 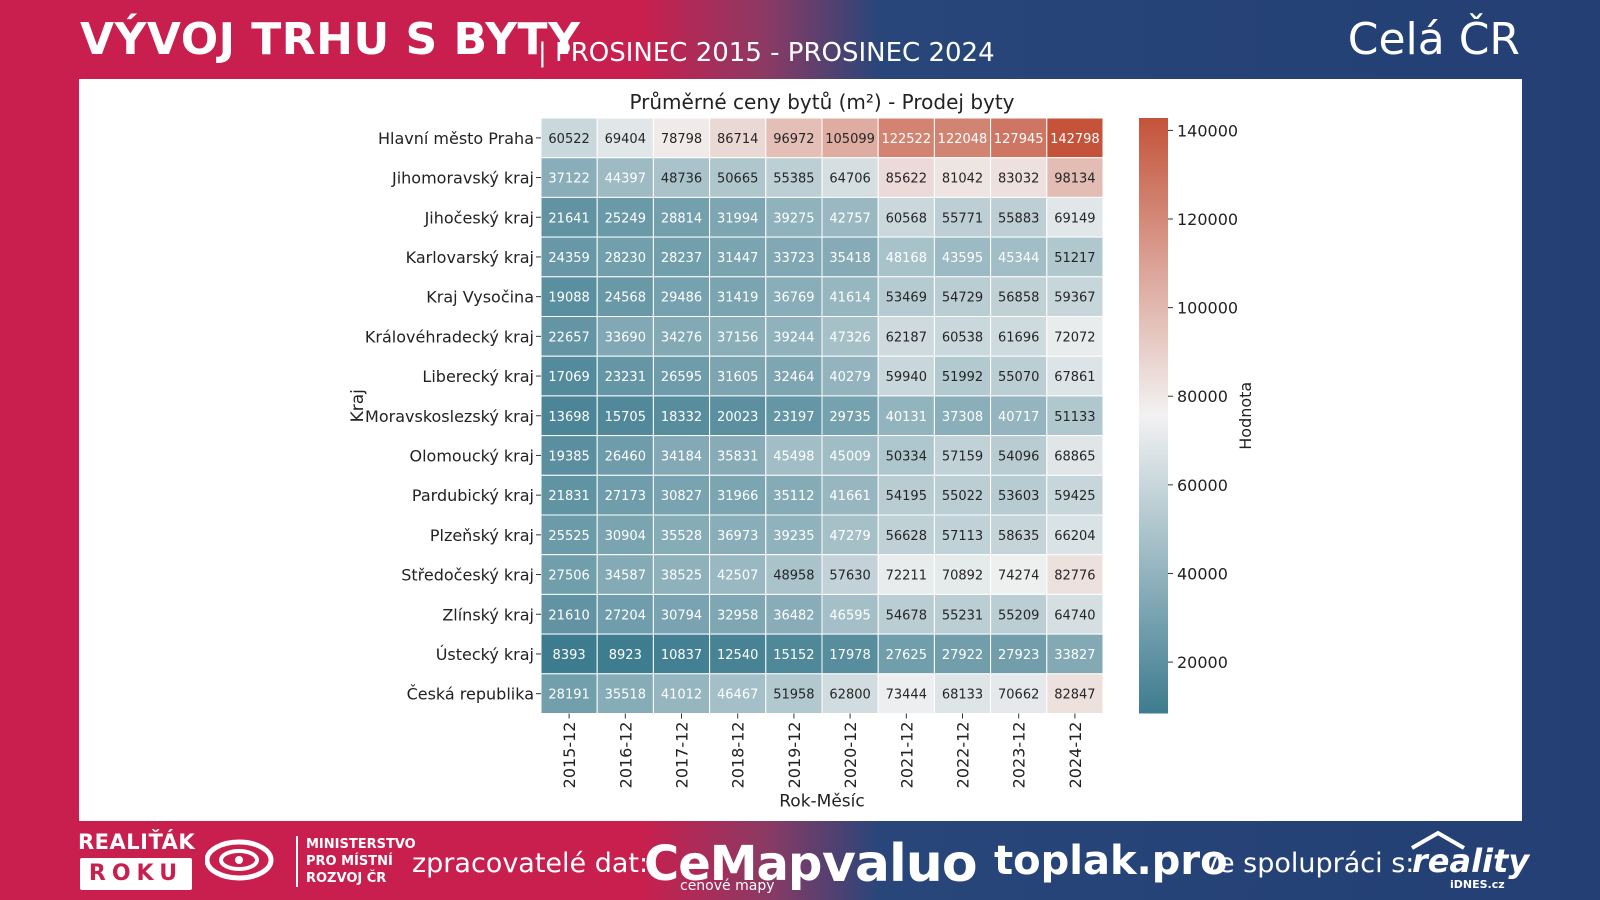 What do you see at coordinates (1019, 139) in the screenshot?
I see `cell-value-label: 127945` at bounding box center [1019, 139].